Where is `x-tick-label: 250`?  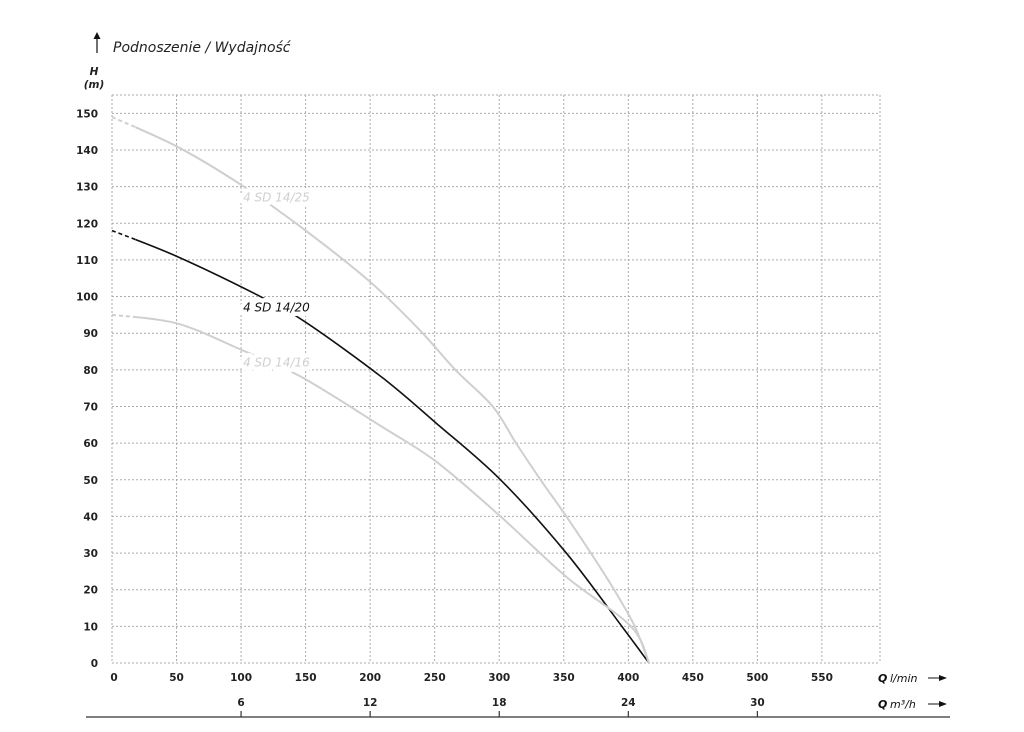 x-tick-label: 250 is located at coordinates (435, 678).